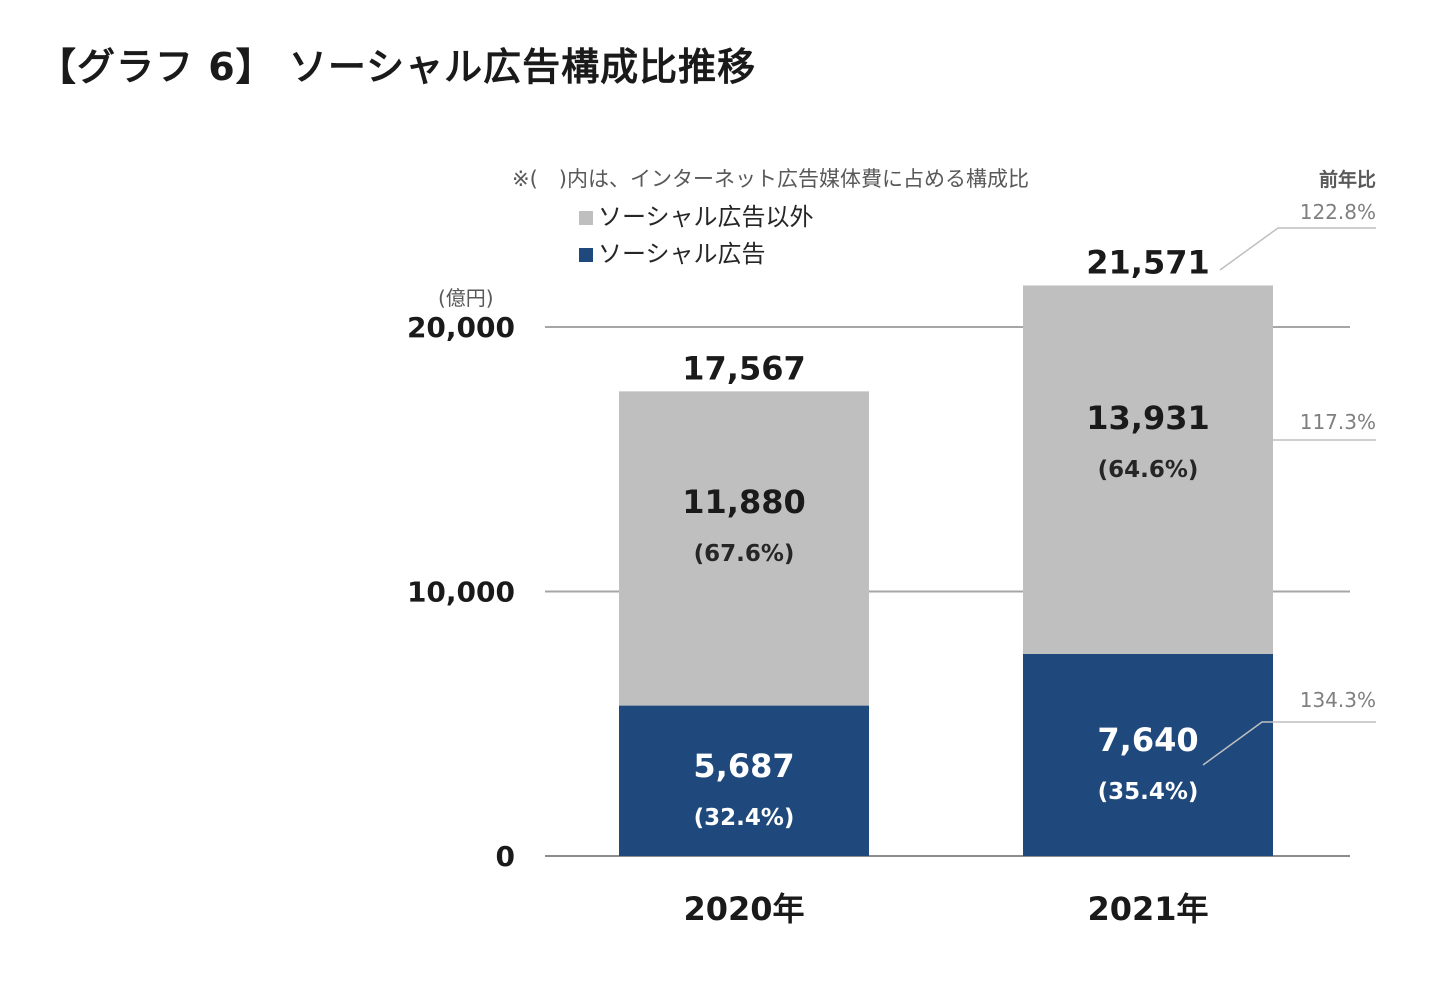 This screenshot has width=1440, height=995. Describe the element at coordinates (743, 368) in the screenshot. I see `total-value-label: 17,567` at that location.